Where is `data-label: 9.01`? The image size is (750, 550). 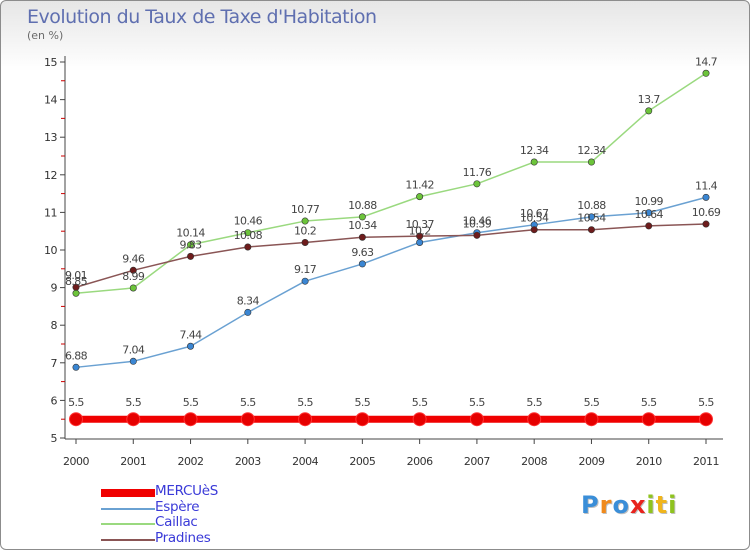
data-label: 9.01 is located at coordinates (76, 275).